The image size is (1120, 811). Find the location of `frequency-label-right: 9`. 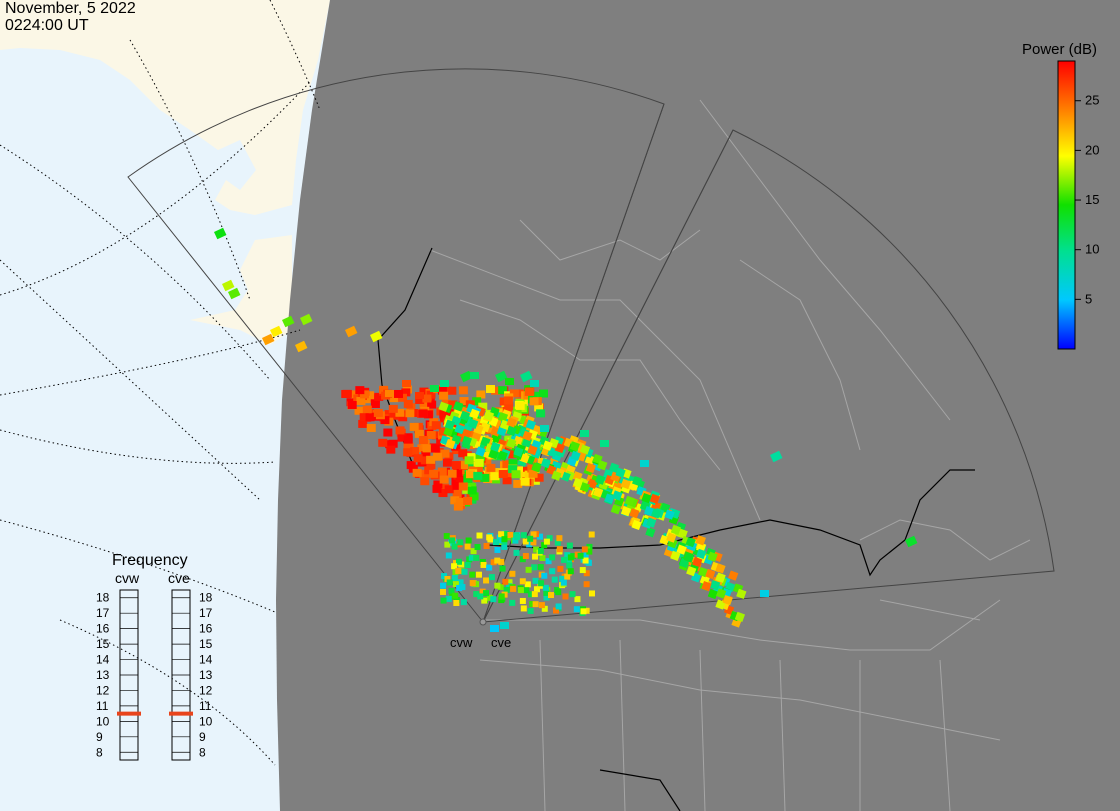

frequency-label-right: 9 is located at coordinates (202, 737).